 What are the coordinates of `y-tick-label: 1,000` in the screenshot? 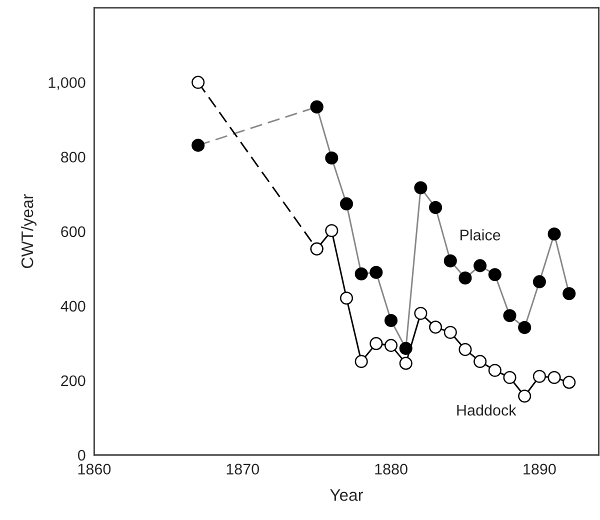 It's located at (67, 83).